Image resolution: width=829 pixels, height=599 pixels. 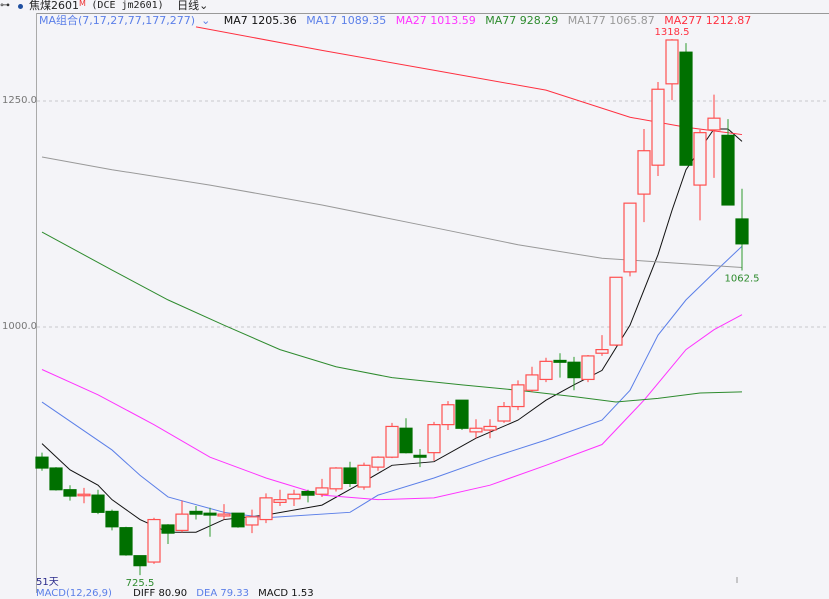 I want to click on price-annotation-1062.5: 1062.5, so click(x=742, y=279).